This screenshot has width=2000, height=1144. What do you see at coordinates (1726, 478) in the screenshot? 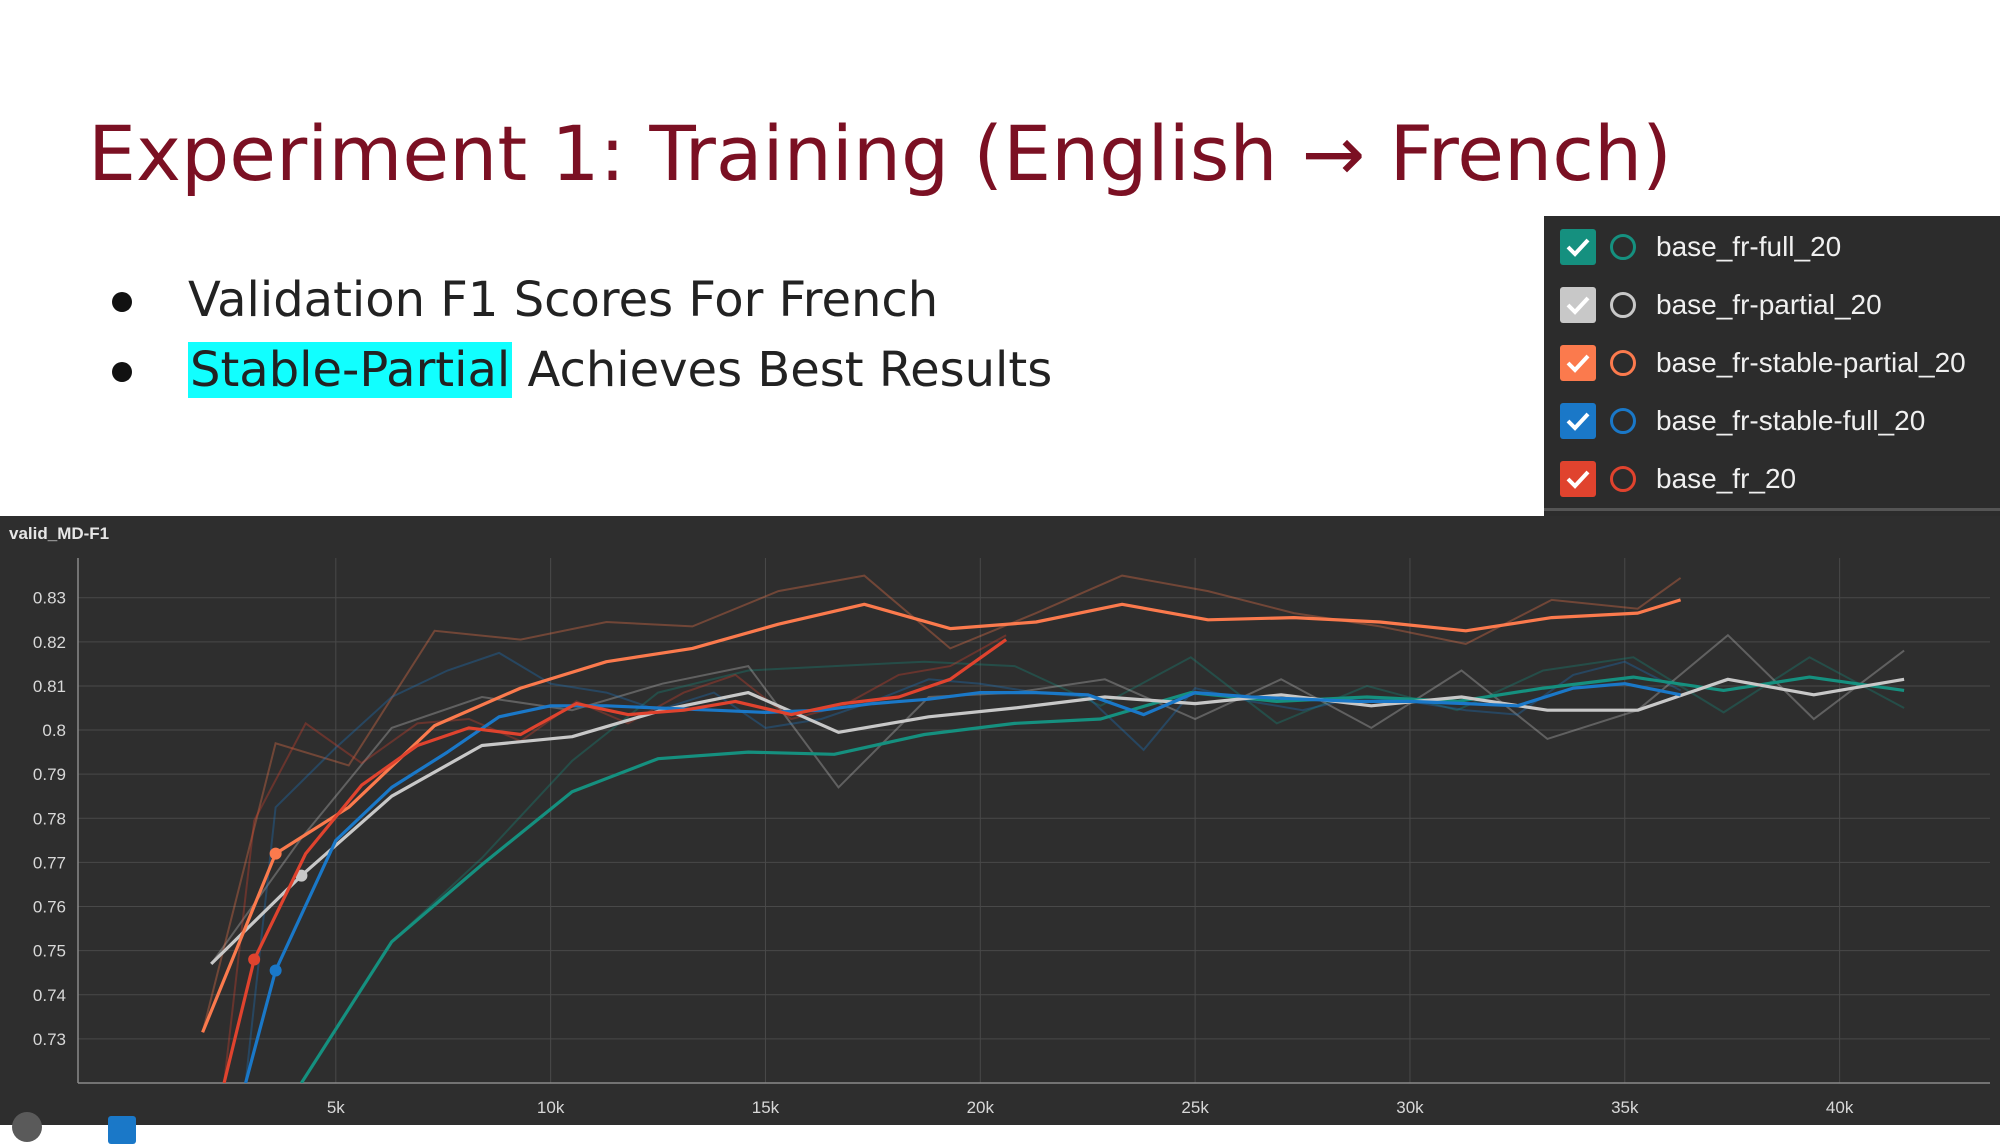
I see `legend-label: base_fr_20` at bounding box center [1726, 478].